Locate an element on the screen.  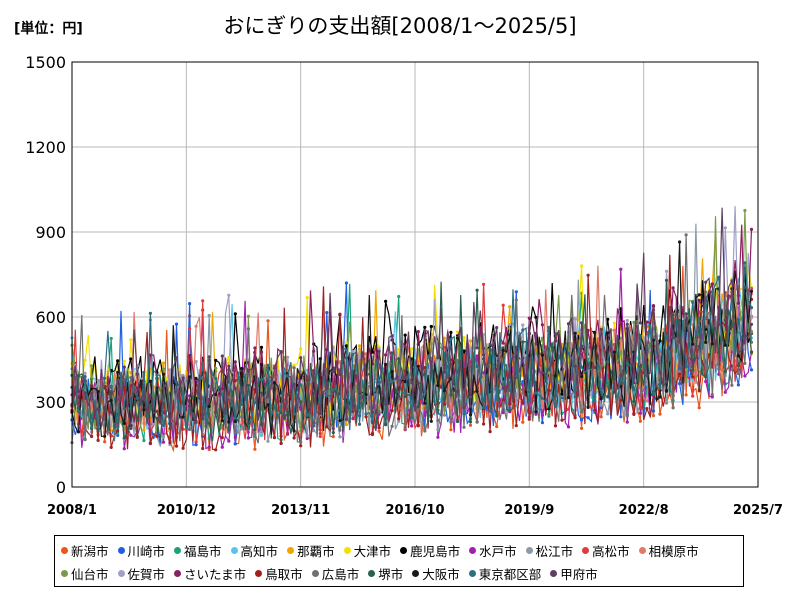
legend-label: 高松市 is located at coordinates (611, 551).